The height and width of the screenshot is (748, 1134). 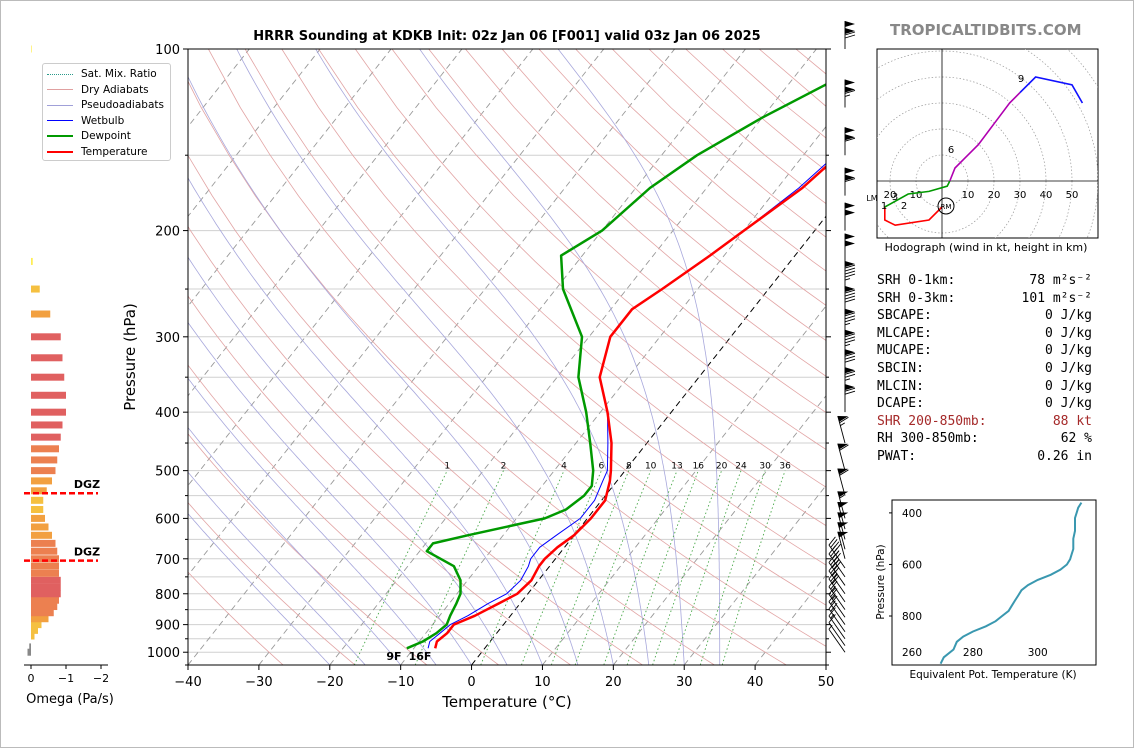 What do you see at coordinates (167, 413) in the screenshot?
I see `y-tick-label: 400` at bounding box center [167, 413].